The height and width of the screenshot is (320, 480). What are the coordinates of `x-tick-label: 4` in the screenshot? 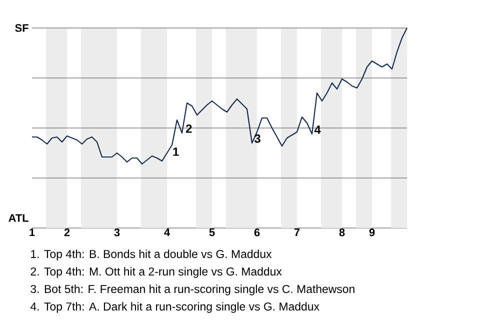 It's located at (167, 232).